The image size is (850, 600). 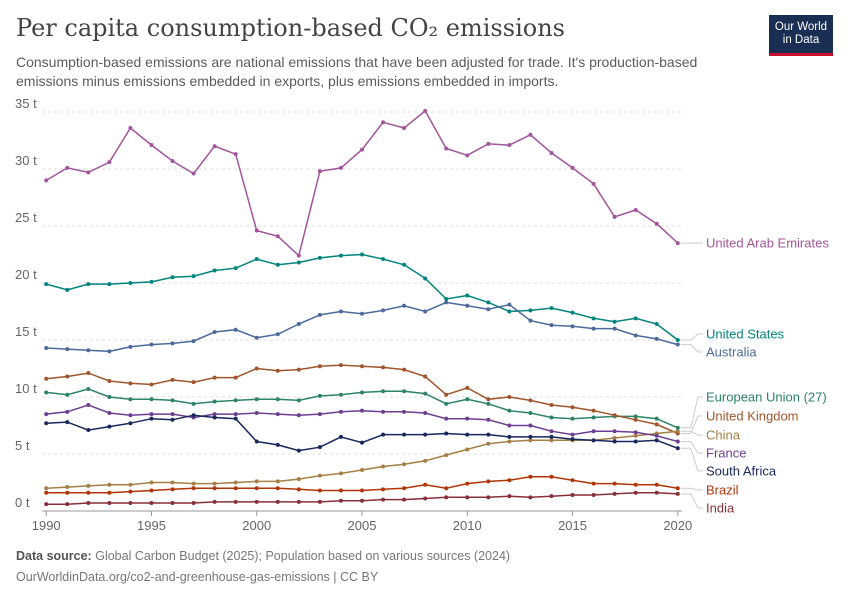 I want to click on series-label-eu: European Union (27), so click(x=766, y=397).